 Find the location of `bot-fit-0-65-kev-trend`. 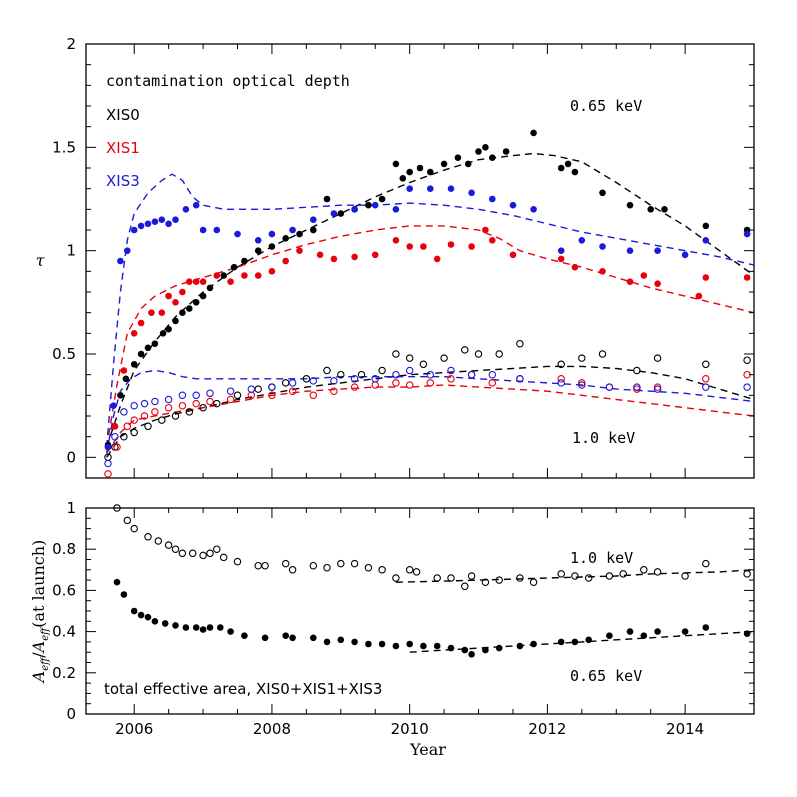

bot-fit-0-65-kev-trend is located at coordinates (582, 641).